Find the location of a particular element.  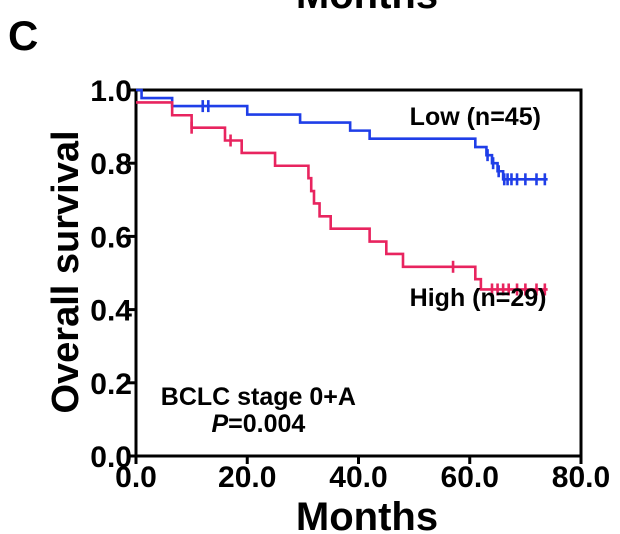

x-axis-title: Months is located at coordinates (367, 514).